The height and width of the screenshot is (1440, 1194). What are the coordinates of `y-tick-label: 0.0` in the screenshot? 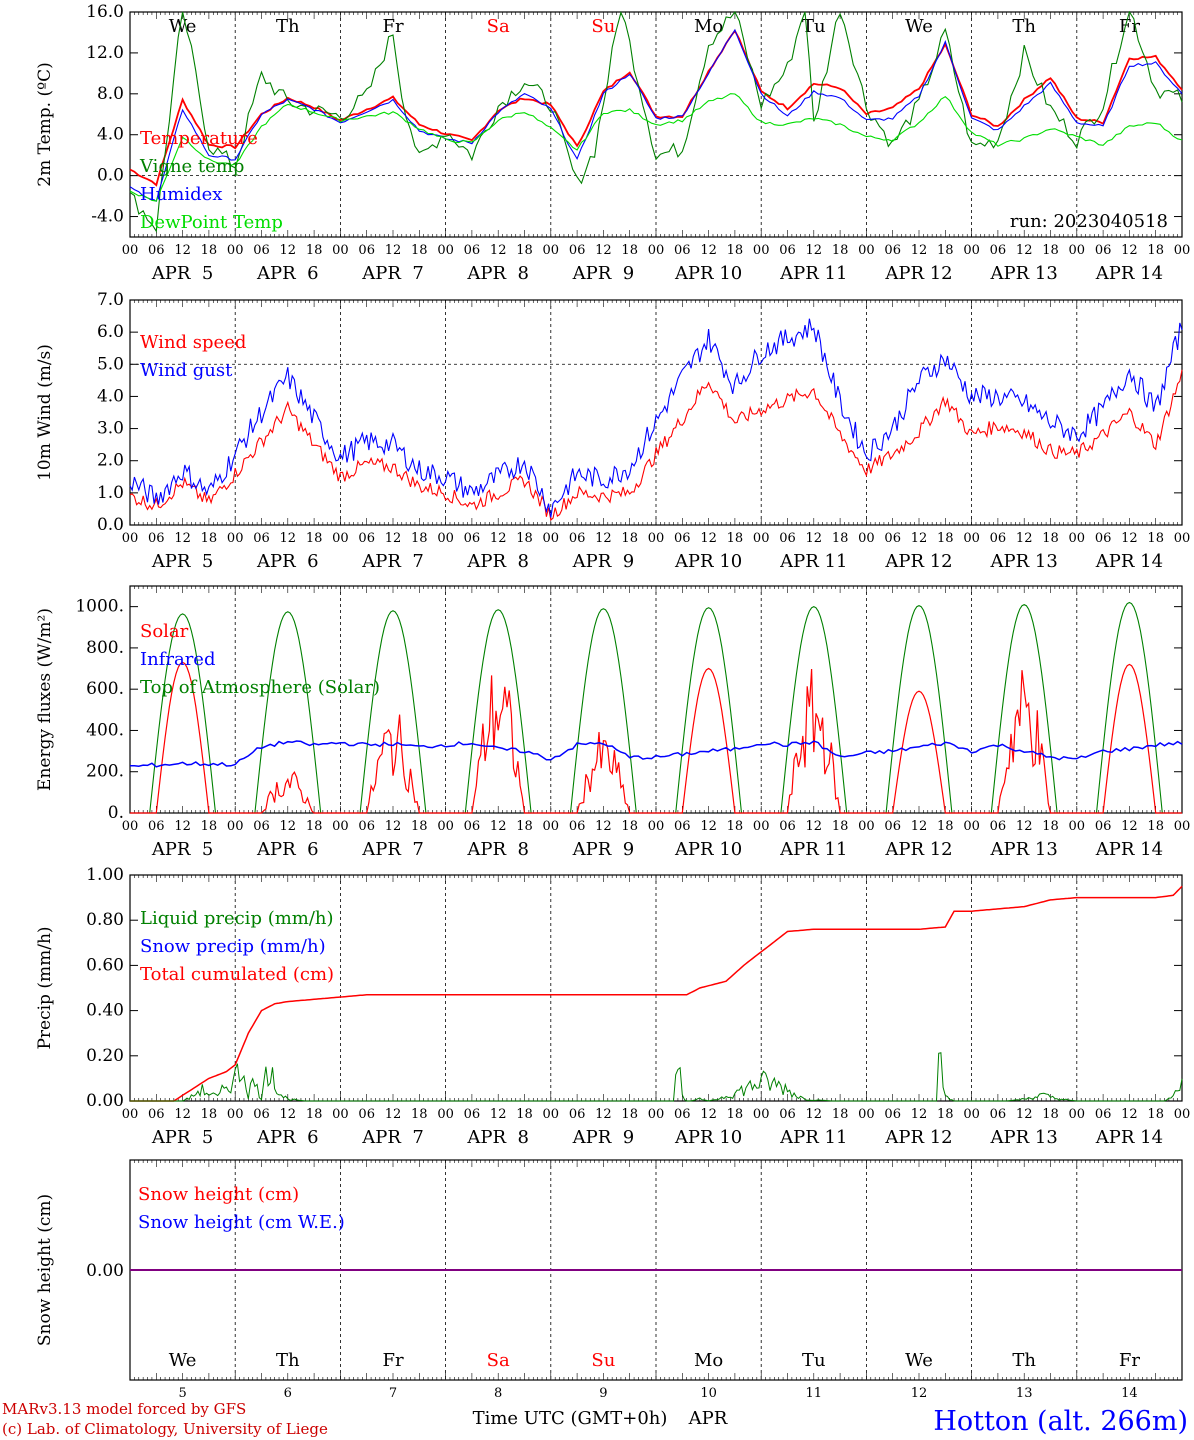 It's located at (110, 176).